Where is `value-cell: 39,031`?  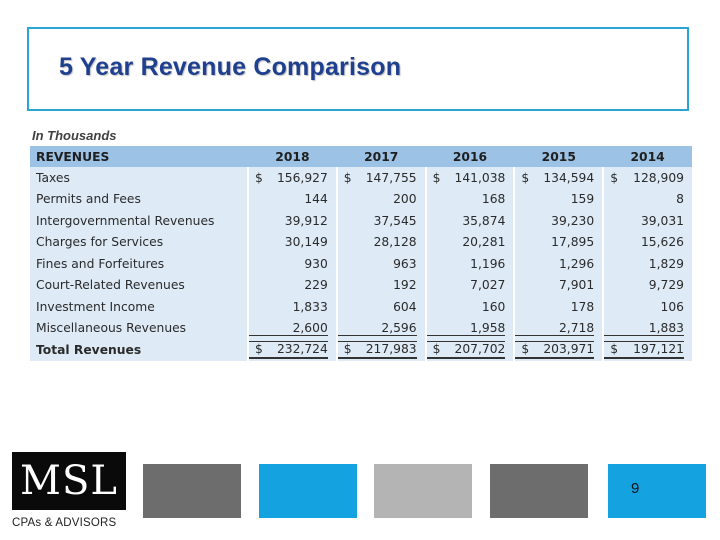
value-cell: 39,031 is located at coordinates (647, 221).